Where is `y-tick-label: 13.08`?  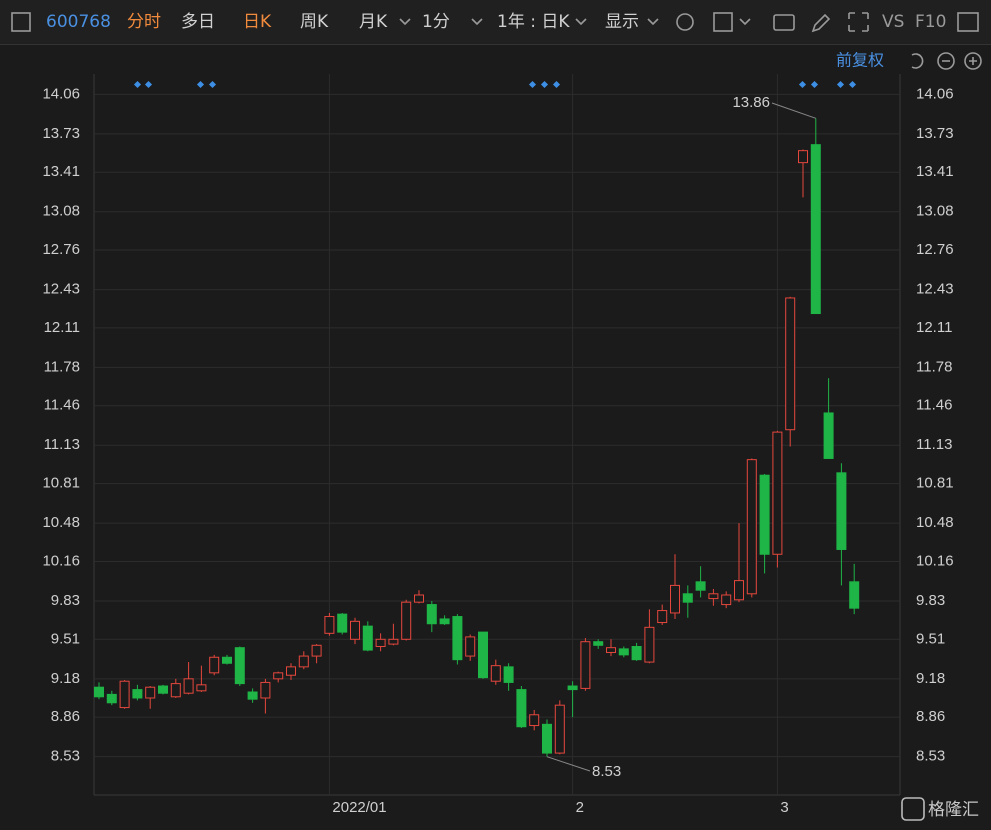
y-tick-label: 13.08 is located at coordinates (61, 211).